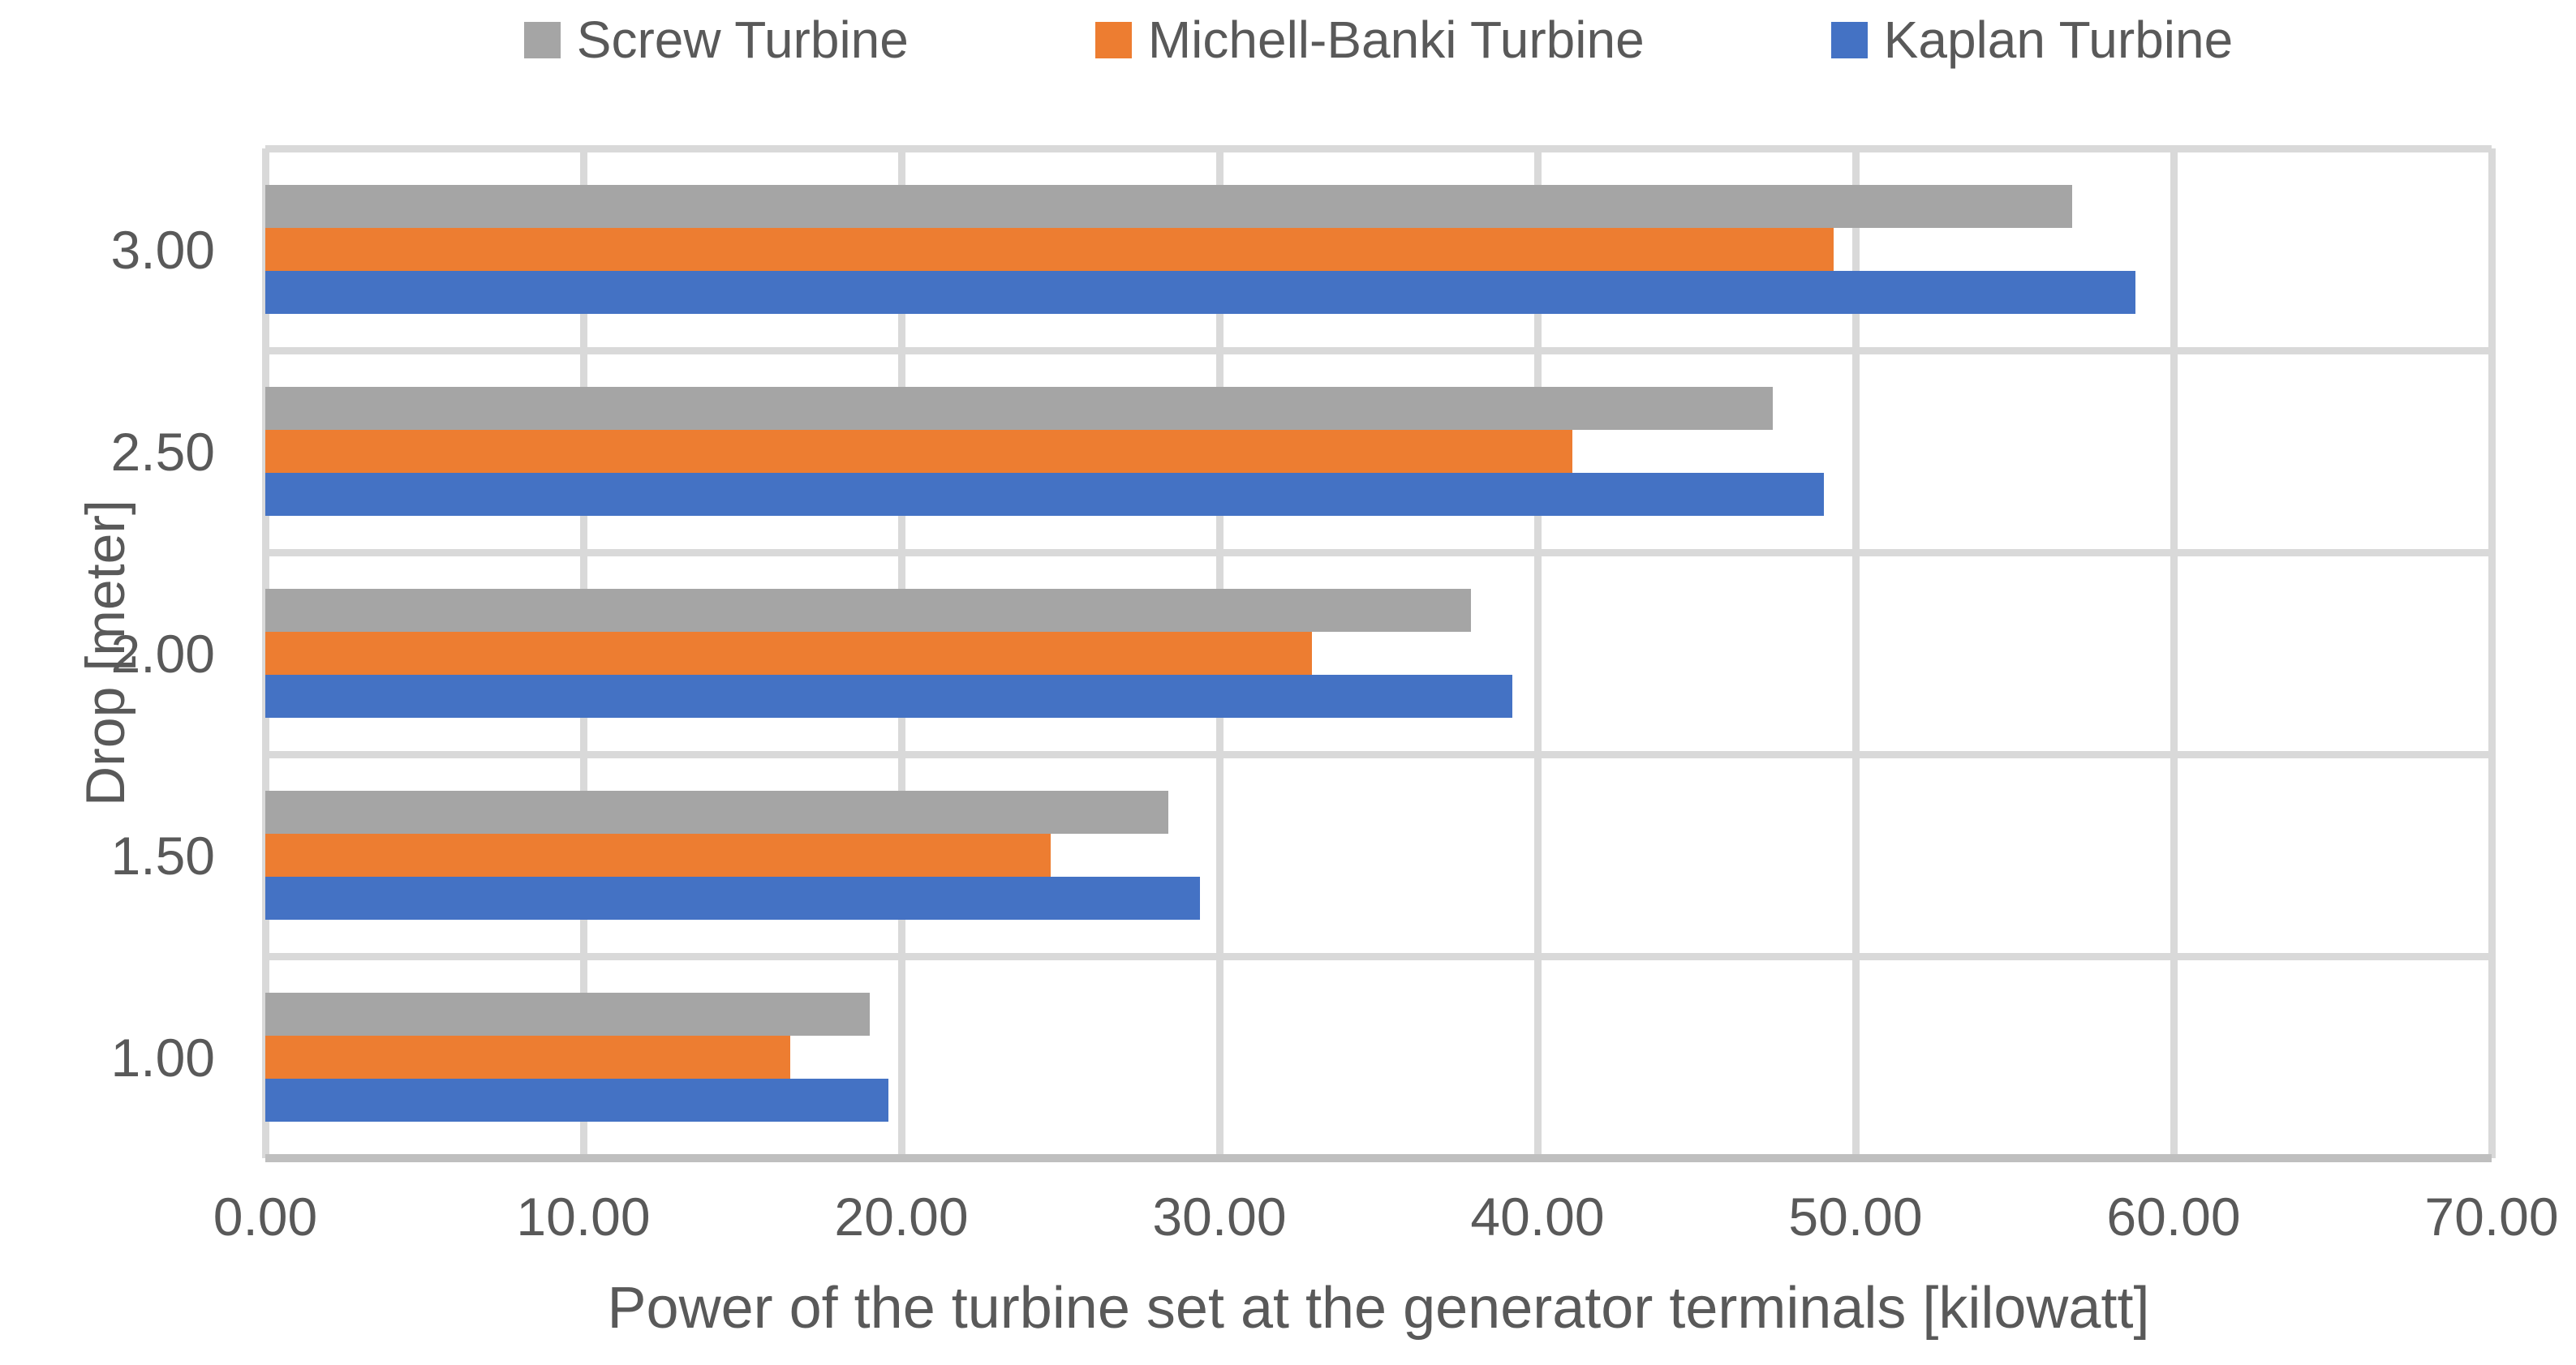  What do you see at coordinates (2058, 40) in the screenshot?
I see `legend-label: Kaplan Turbine` at bounding box center [2058, 40].